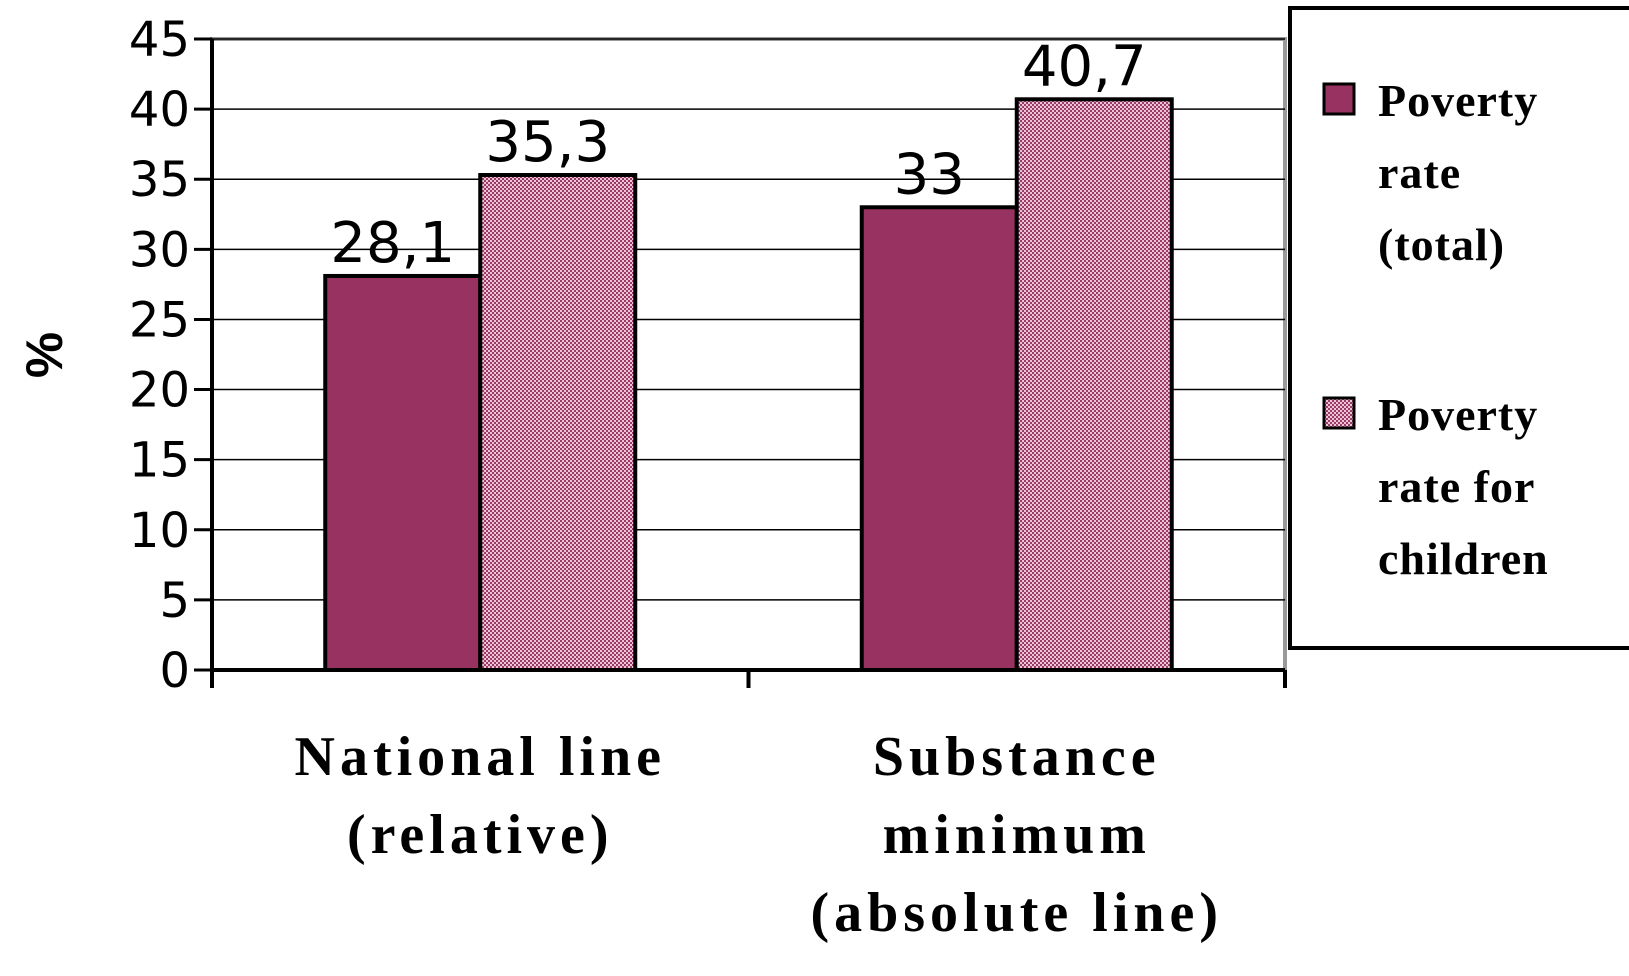  Describe the element at coordinates (159, 391) in the screenshot. I see `y-tick-label: 20` at that location.